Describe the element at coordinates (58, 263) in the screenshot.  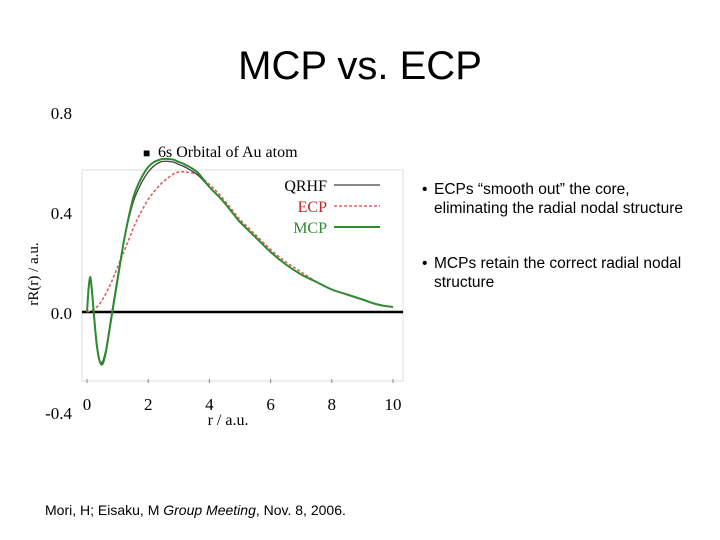
I see `y-tick-labels: 0.8 0.4 0.0 -0.4` at that location.